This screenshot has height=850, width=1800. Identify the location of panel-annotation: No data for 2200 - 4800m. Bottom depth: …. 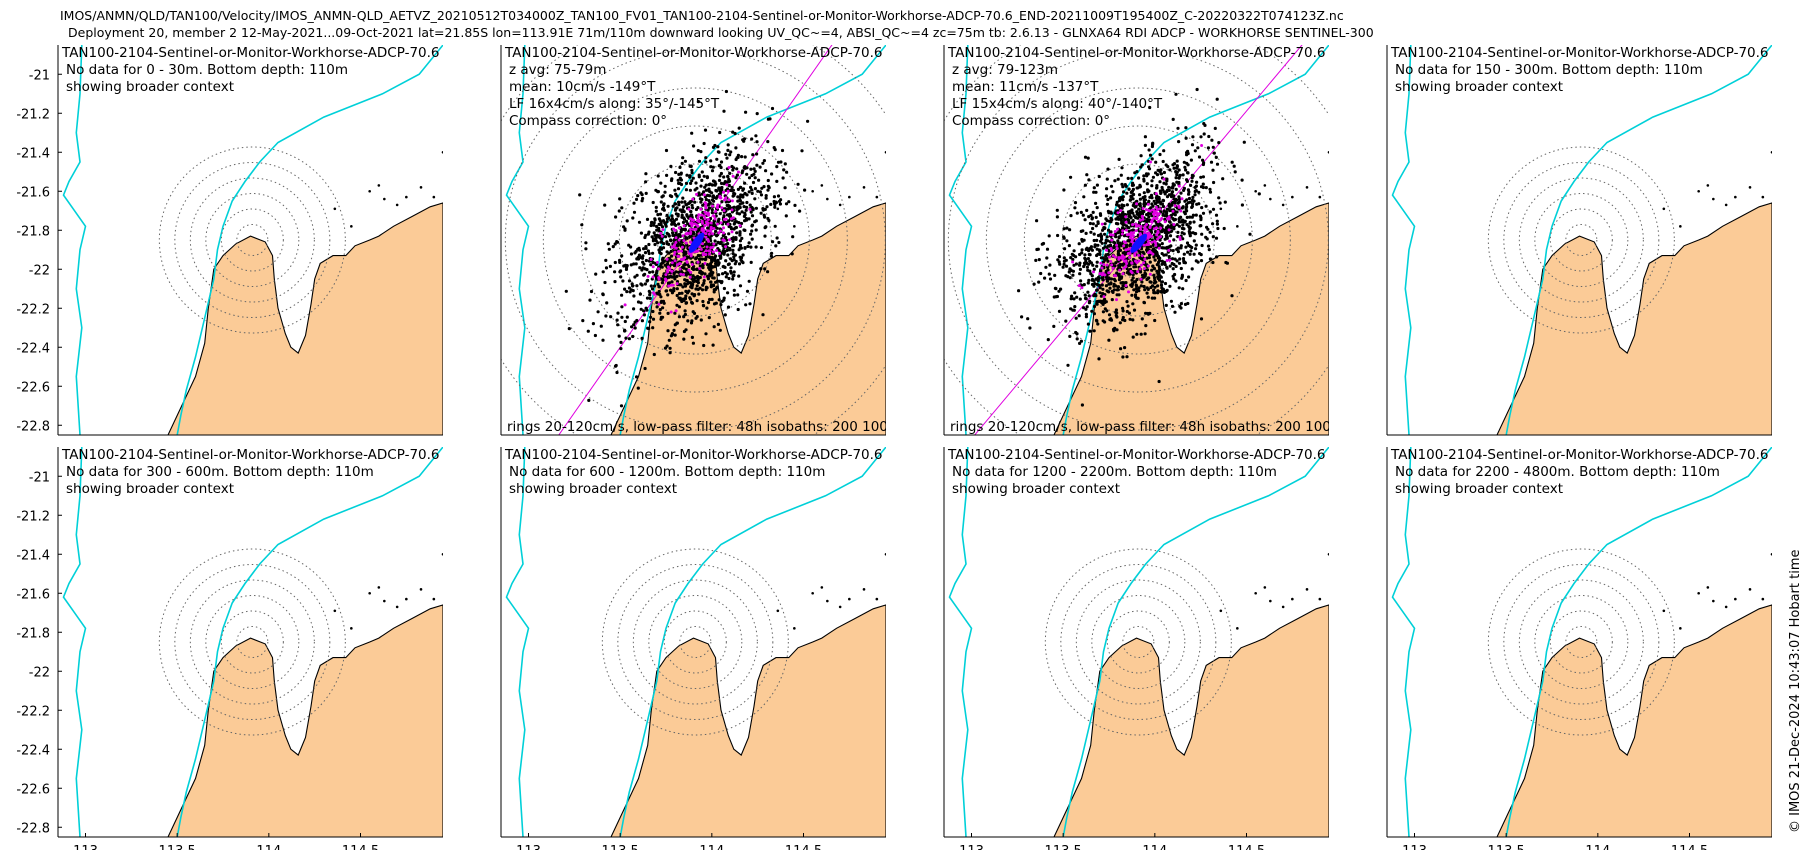
(1557, 472).